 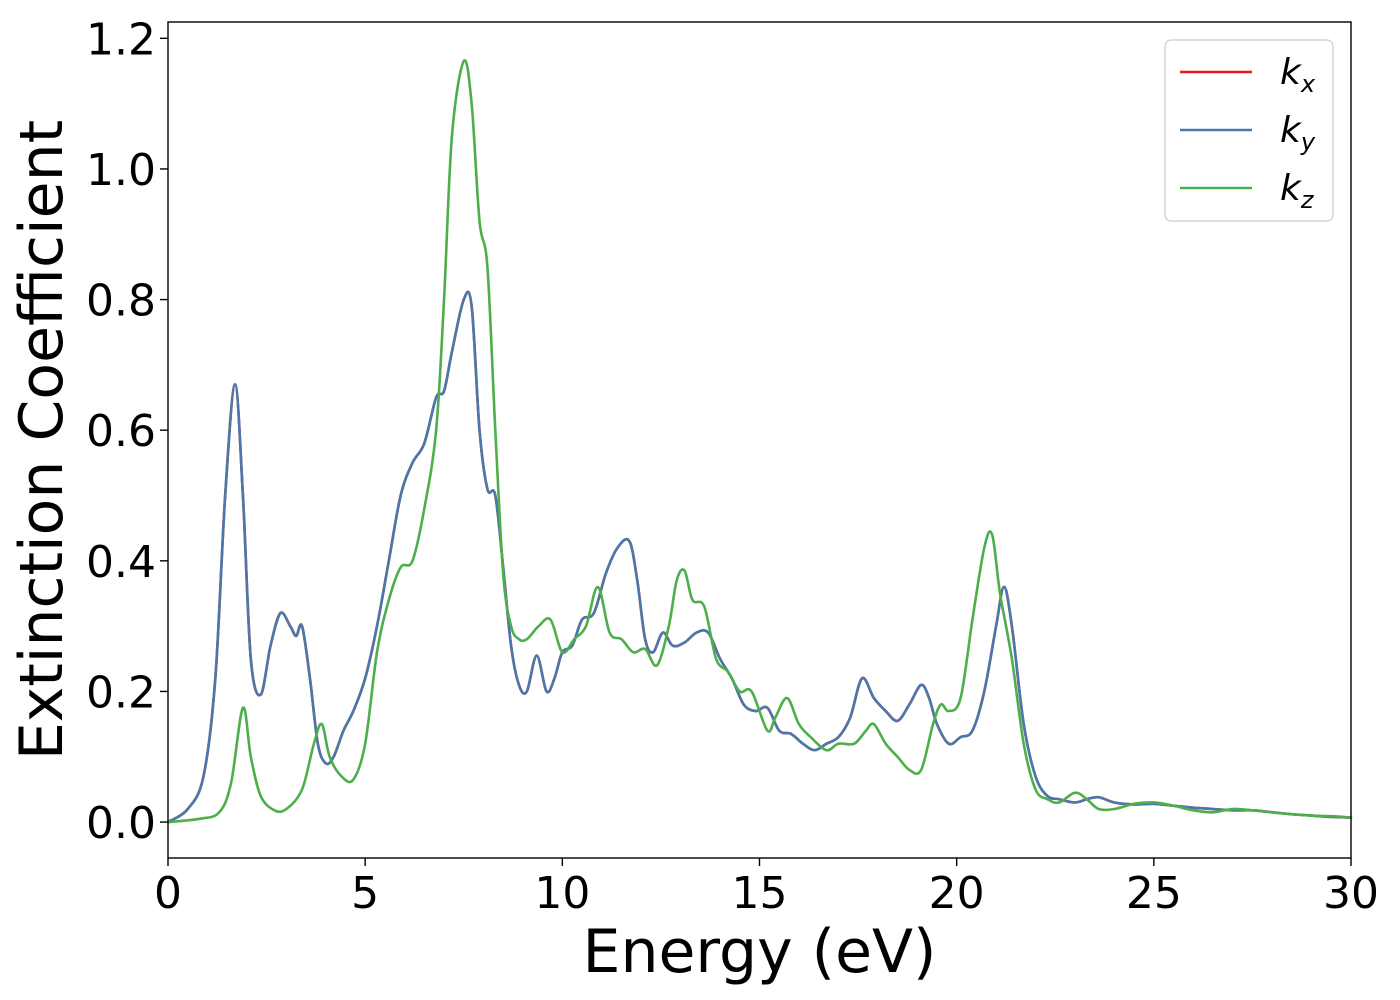 What do you see at coordinates (760, 893) in the screenshot?
I see `x-tick-label: 15` at bounding box center [760, 893].